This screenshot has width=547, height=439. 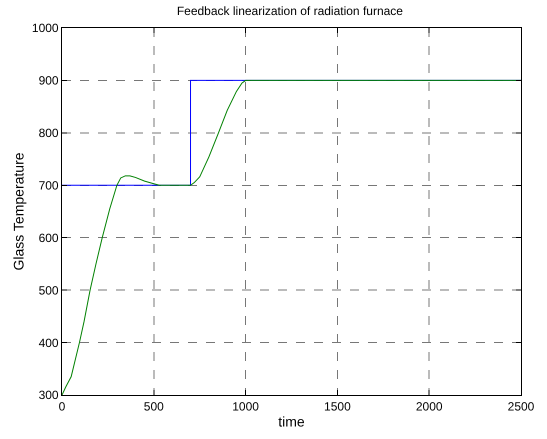 What do you see at coordinates (290, 11) in the screenshot?
I see `chart-title: Feedback linearization of radiation furnace` at bounding box center [290, 11].